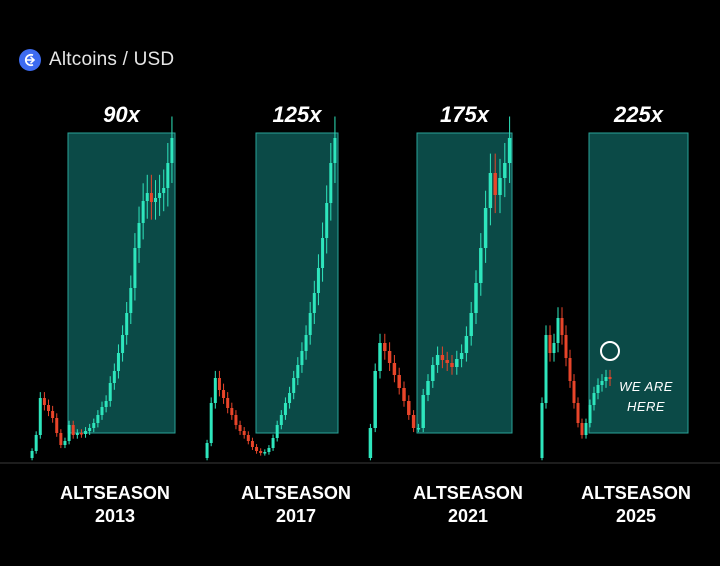  I want to click on we-are-here-annotation: WE ARE, so click(646, 386).